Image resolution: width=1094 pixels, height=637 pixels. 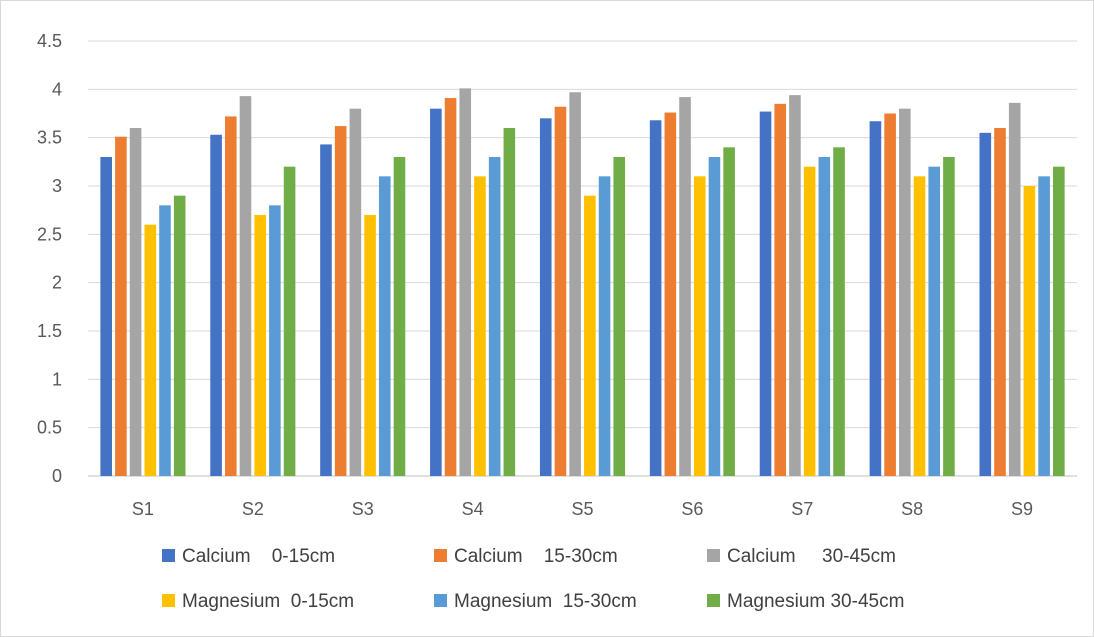 What do you see at coordinates (49, 138) in the screenshot?
I see `y-tick-label: 3.5` at bounding box center [49, 138].